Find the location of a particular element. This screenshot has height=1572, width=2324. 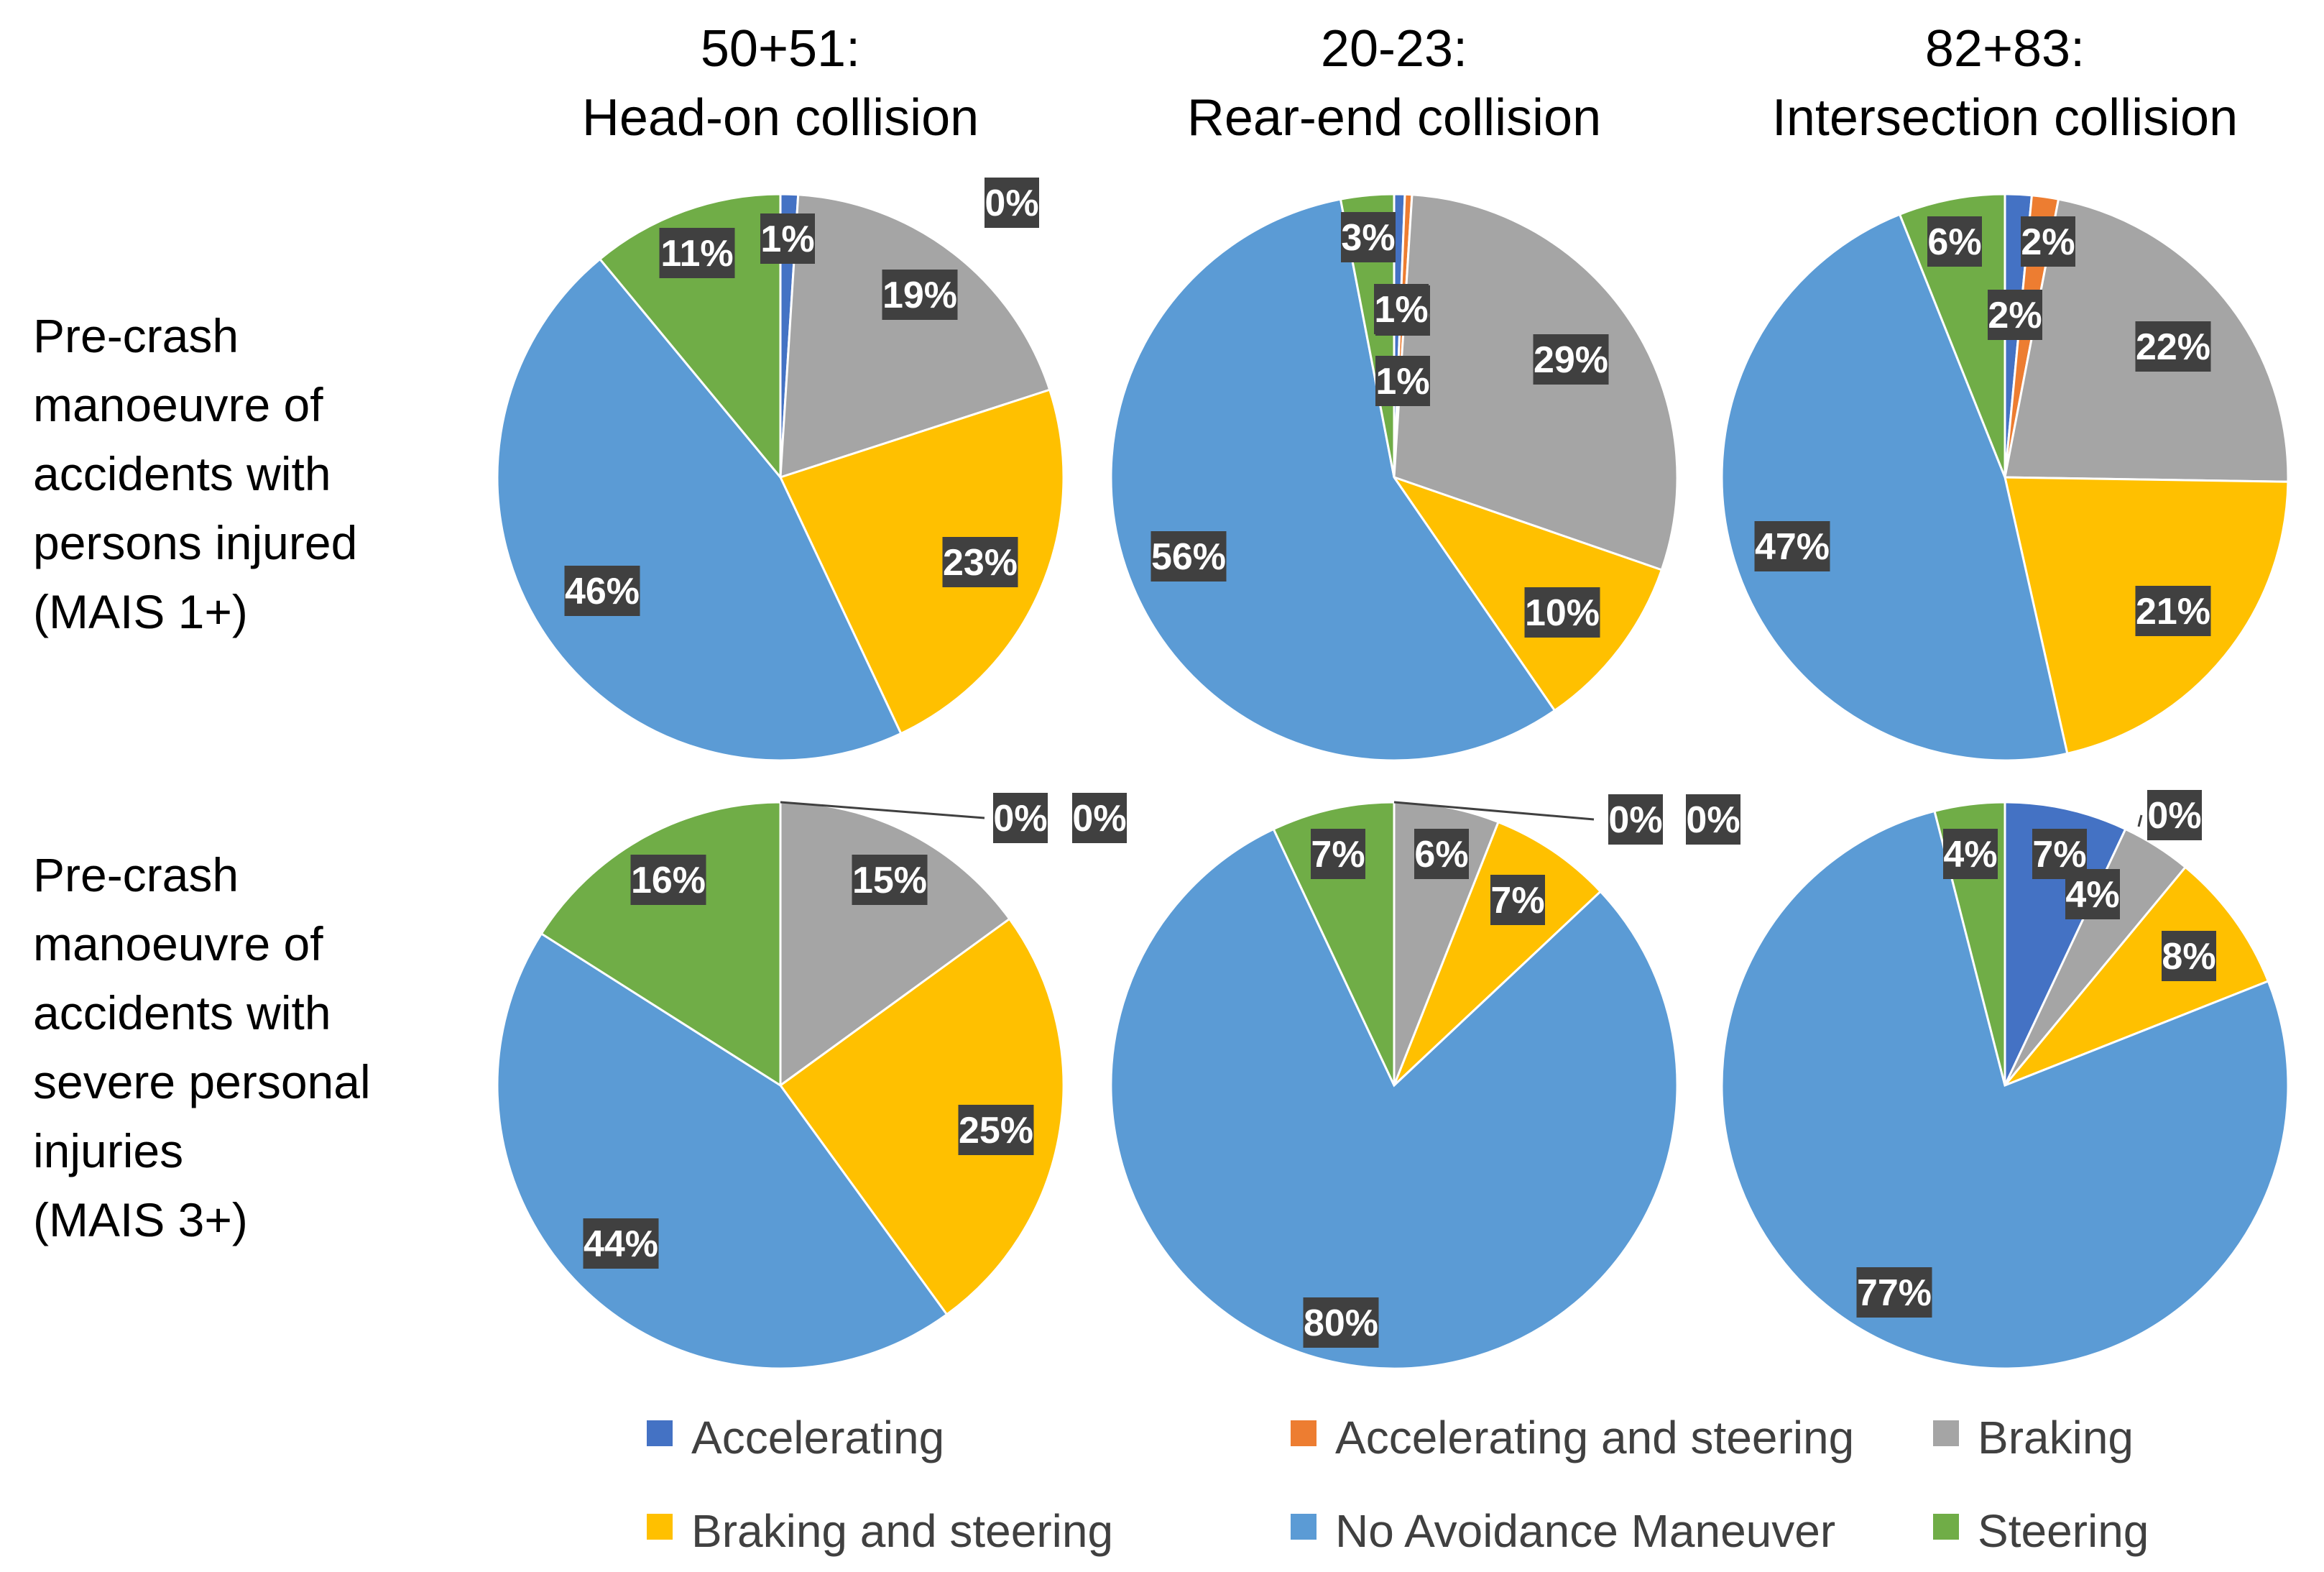

column-title-code-2: 20-23: is located at coordinates (1394, 49).